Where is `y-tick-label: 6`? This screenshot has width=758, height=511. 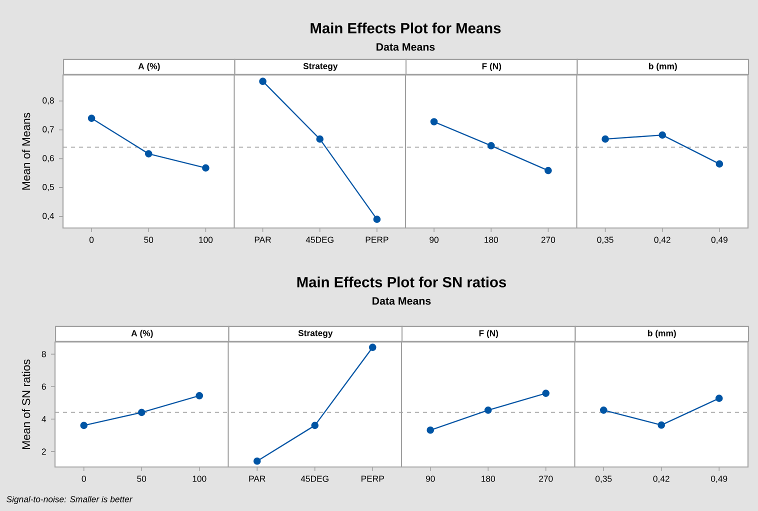
y-tick-label: 6 is located at coordinates (44, 387).